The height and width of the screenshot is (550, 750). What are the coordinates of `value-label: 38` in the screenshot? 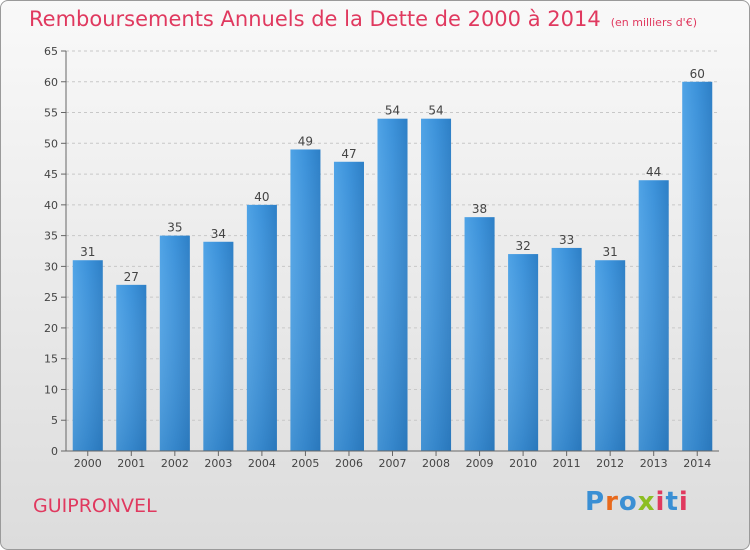 It's located at (479, 209).